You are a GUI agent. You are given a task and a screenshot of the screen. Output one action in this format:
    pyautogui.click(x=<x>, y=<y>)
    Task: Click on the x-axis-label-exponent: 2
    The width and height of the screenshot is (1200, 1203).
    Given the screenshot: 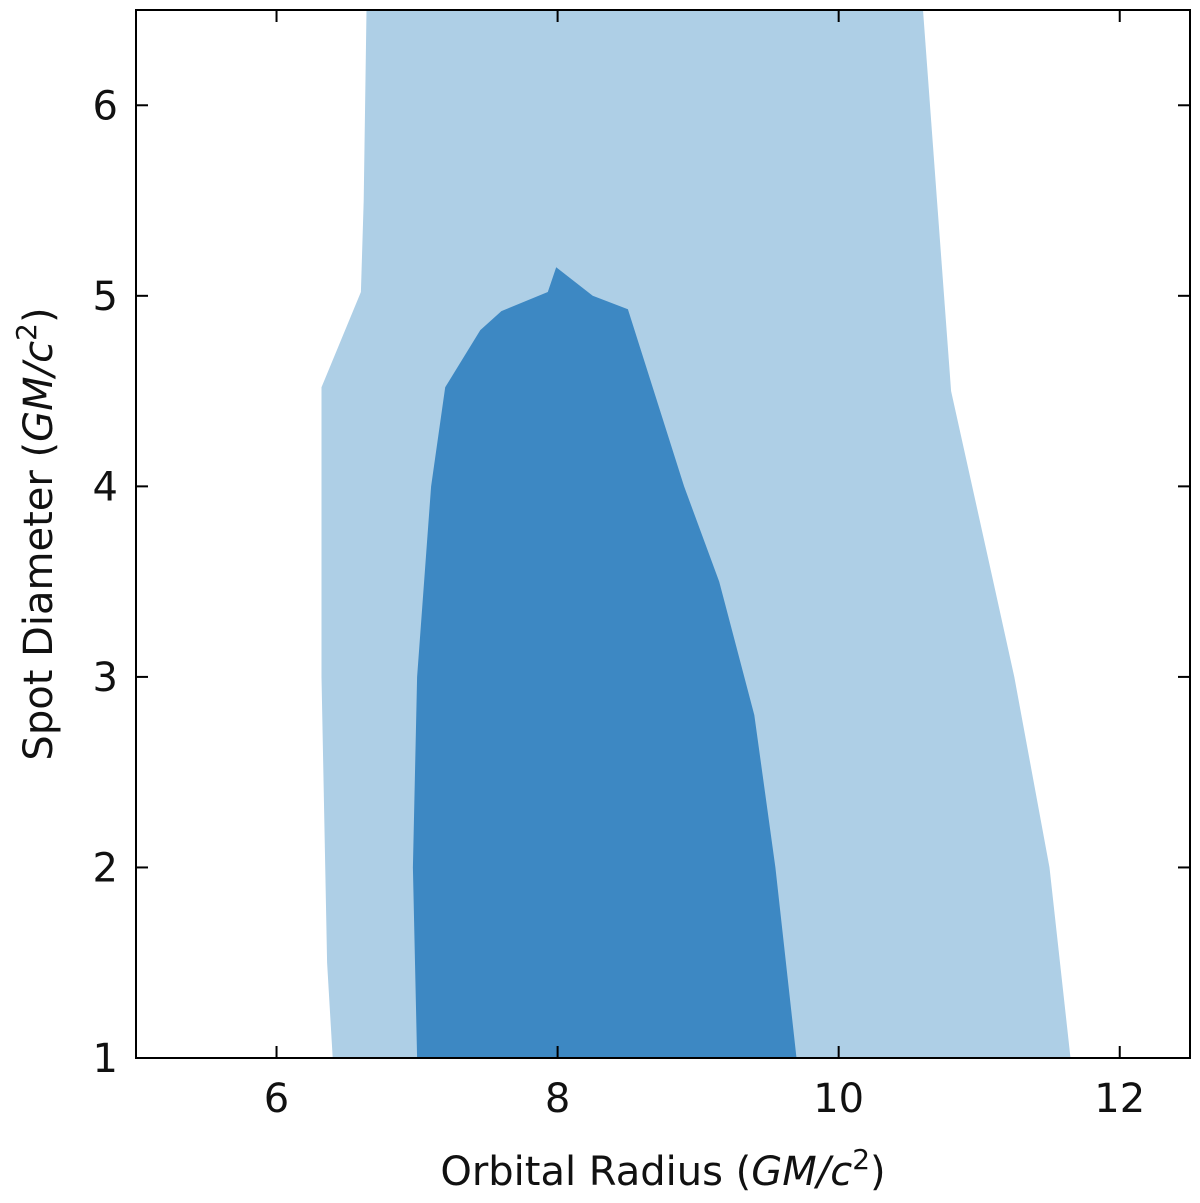 What is the action you would take?
    pyautogui.click(x=861, y=1159)
    